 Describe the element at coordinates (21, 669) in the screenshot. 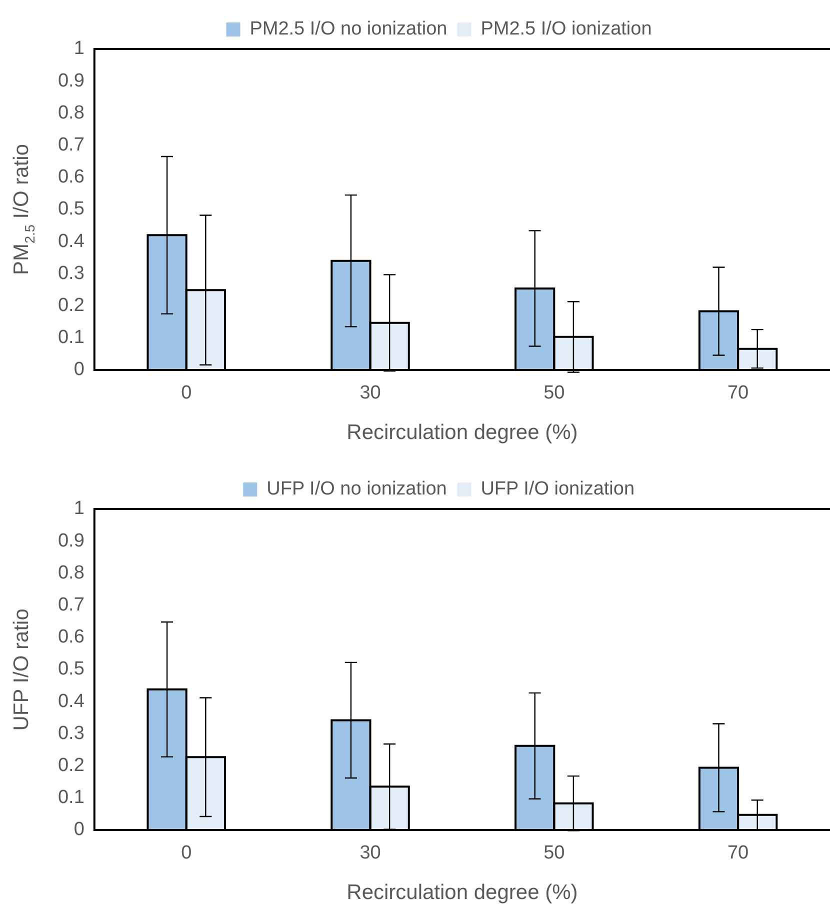

I see `y-axis-title: UFP I/O ratio` at that location.